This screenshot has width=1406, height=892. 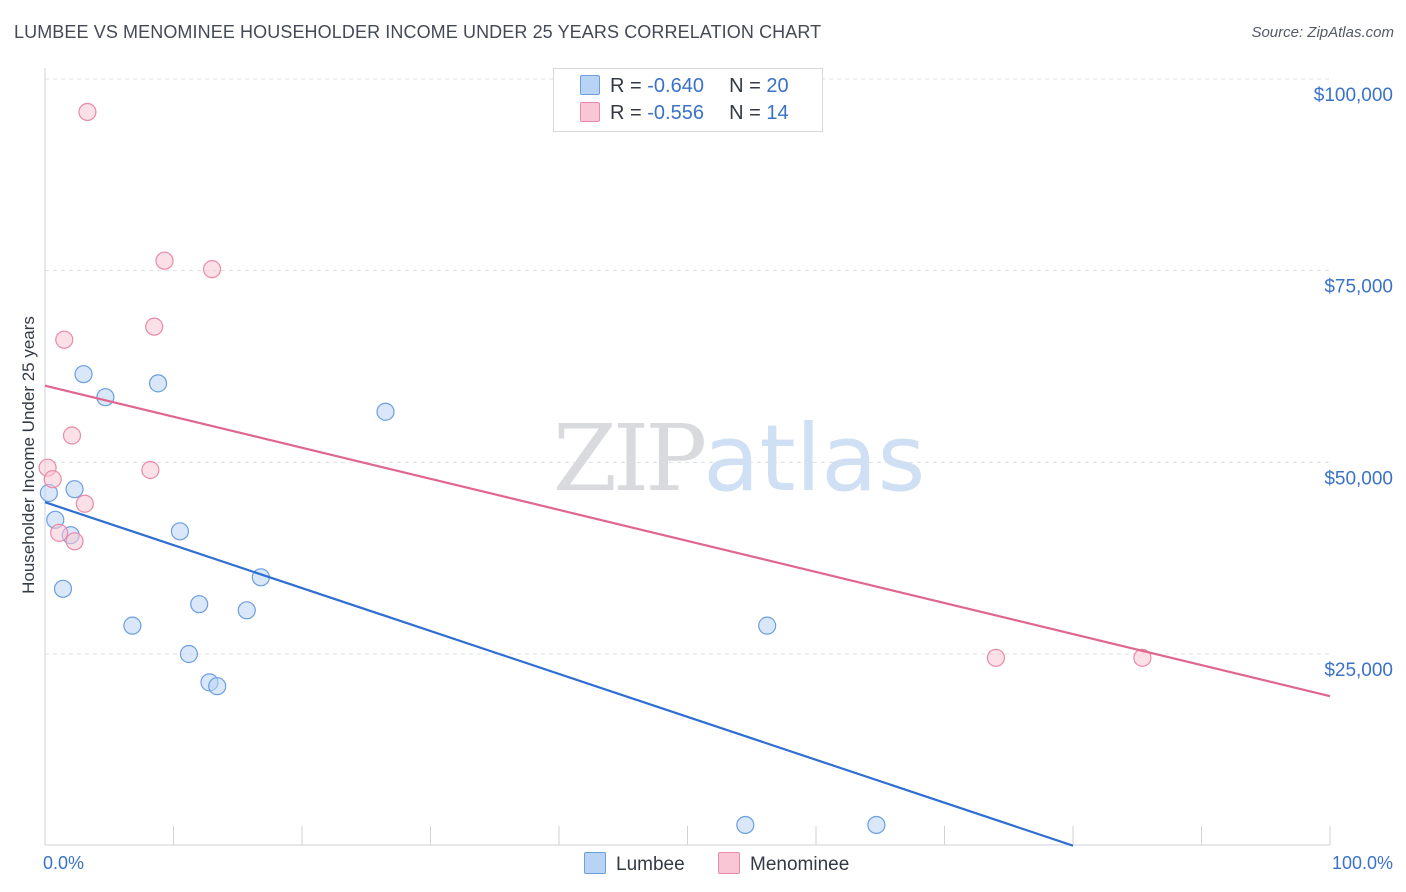 What do you see at coordinates (814, 458) in the screenshot?
I see `watermark-atlas: atlas` at bounding box center [814, 458].